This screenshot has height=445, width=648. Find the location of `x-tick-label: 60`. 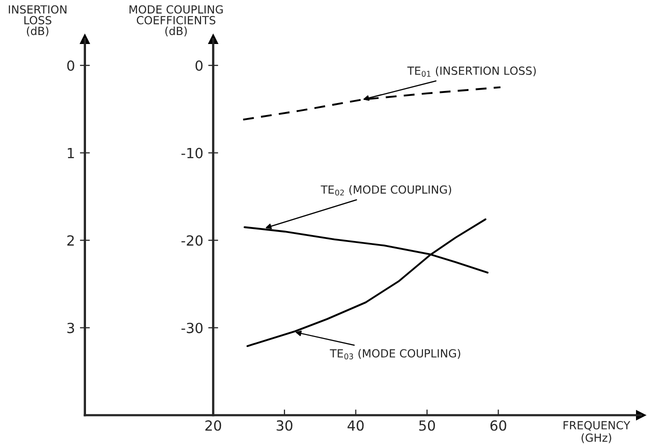

x-tick-label: 60 is located at coordinates (498, 425).